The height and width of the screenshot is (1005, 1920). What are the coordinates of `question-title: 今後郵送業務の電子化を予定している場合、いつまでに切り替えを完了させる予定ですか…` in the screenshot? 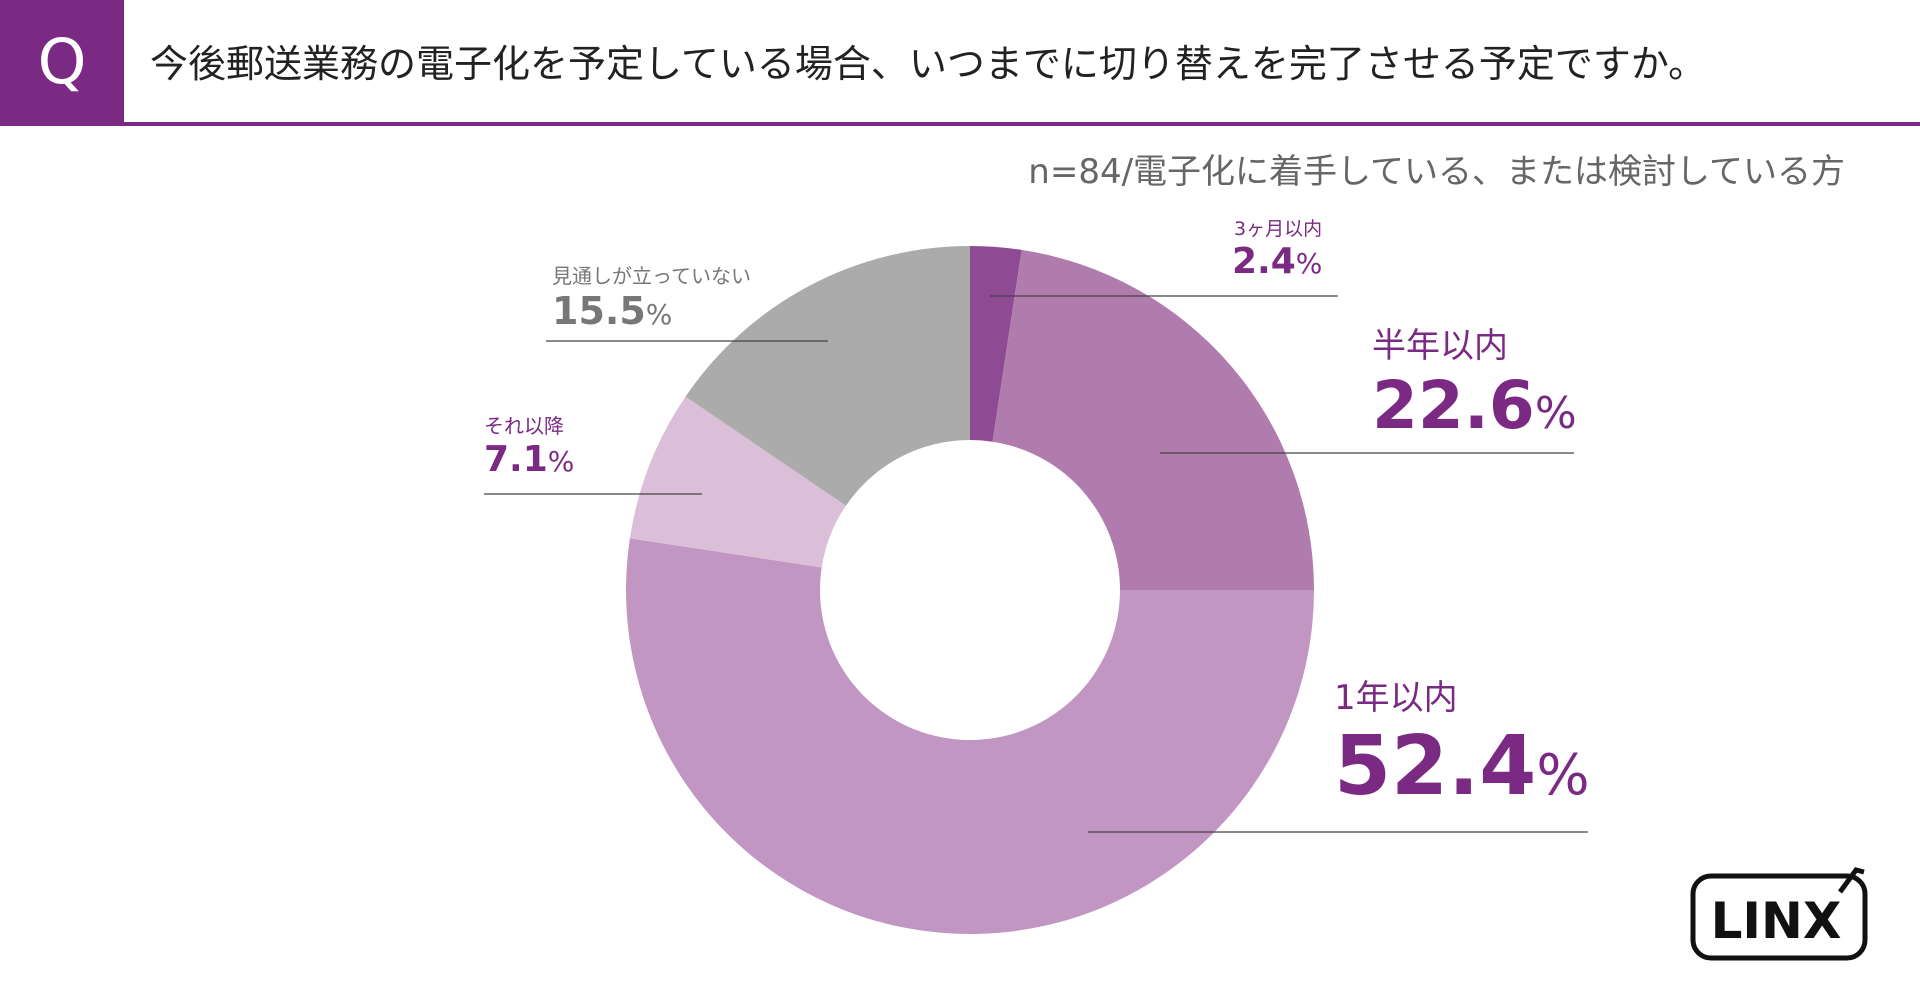 It's located at (928, 64).